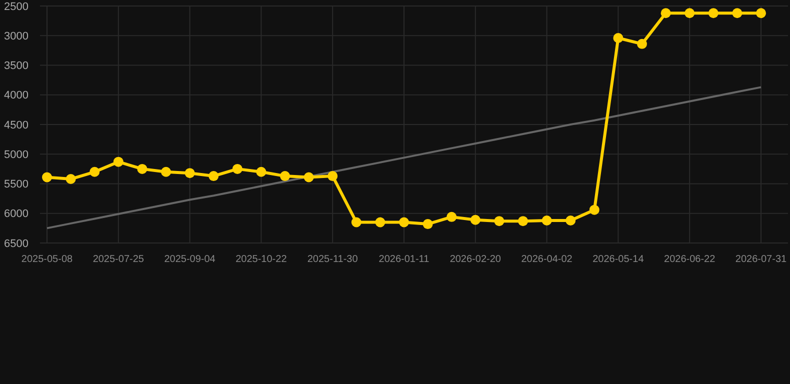 This screenshot has width=790, height=384. What do you see at coordinates (16, 125) in the screenshot?
I see `y-tick-label: 4500` at bounding box center [16, 125].